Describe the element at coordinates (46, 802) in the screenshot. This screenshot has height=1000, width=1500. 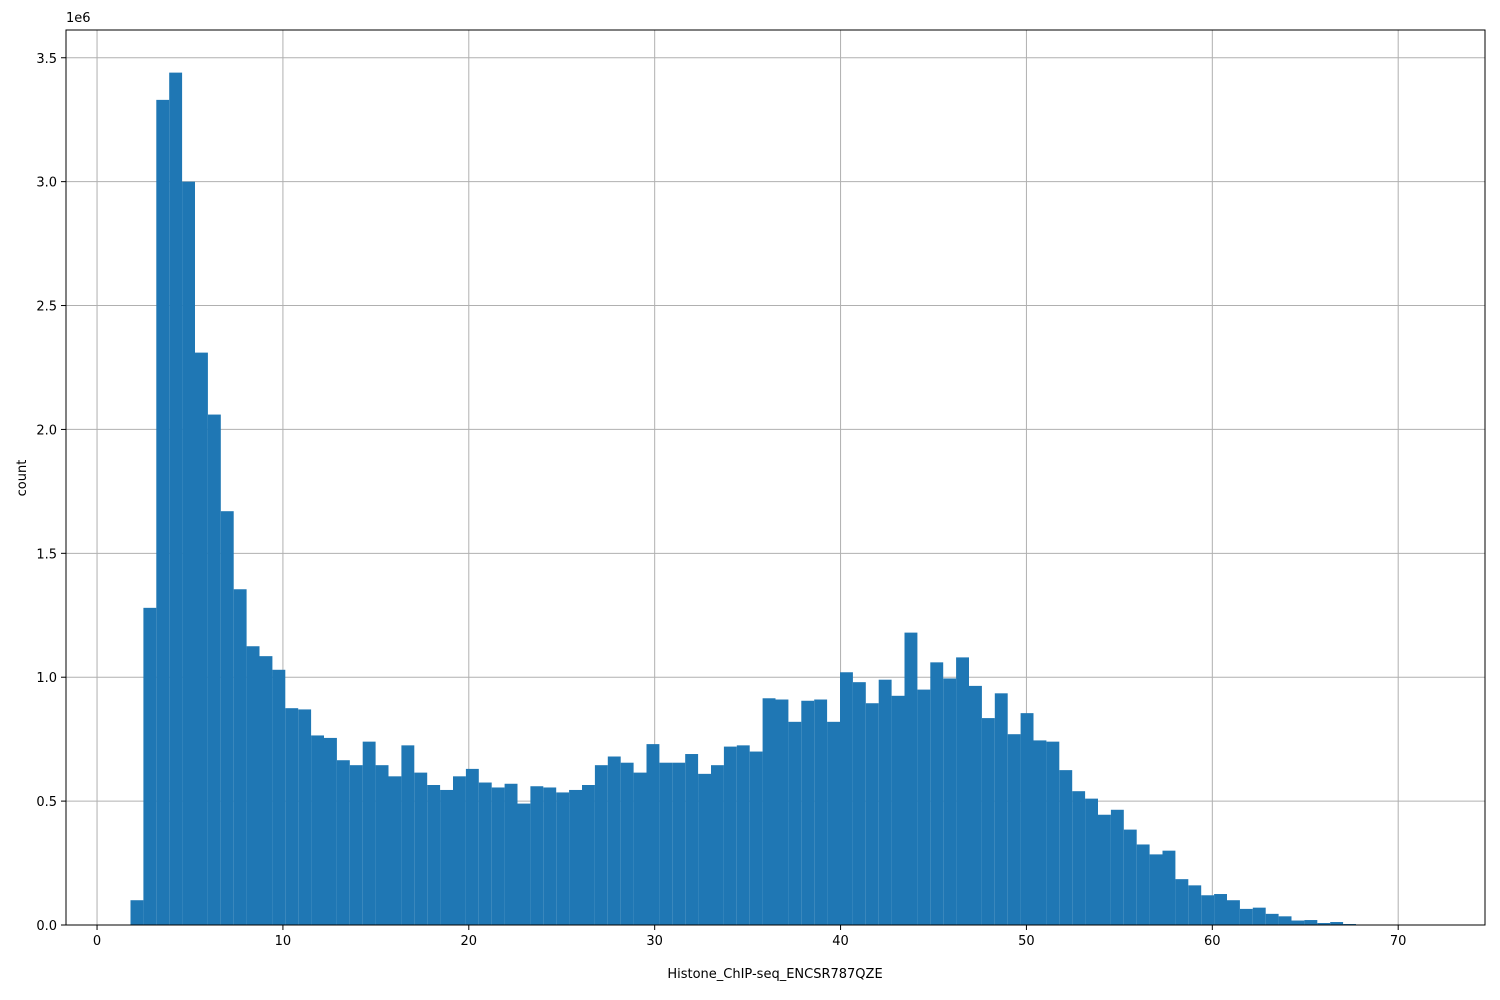
I see `y-tick-label: 0.5` at that location.